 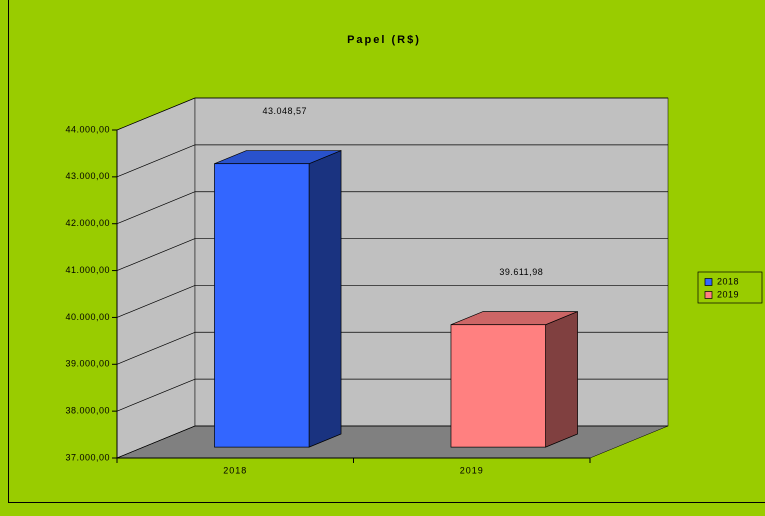 What do you see at coordinates (156, 278) in the screenshot?
I see `left-wall` at bounding box center [156, 278].